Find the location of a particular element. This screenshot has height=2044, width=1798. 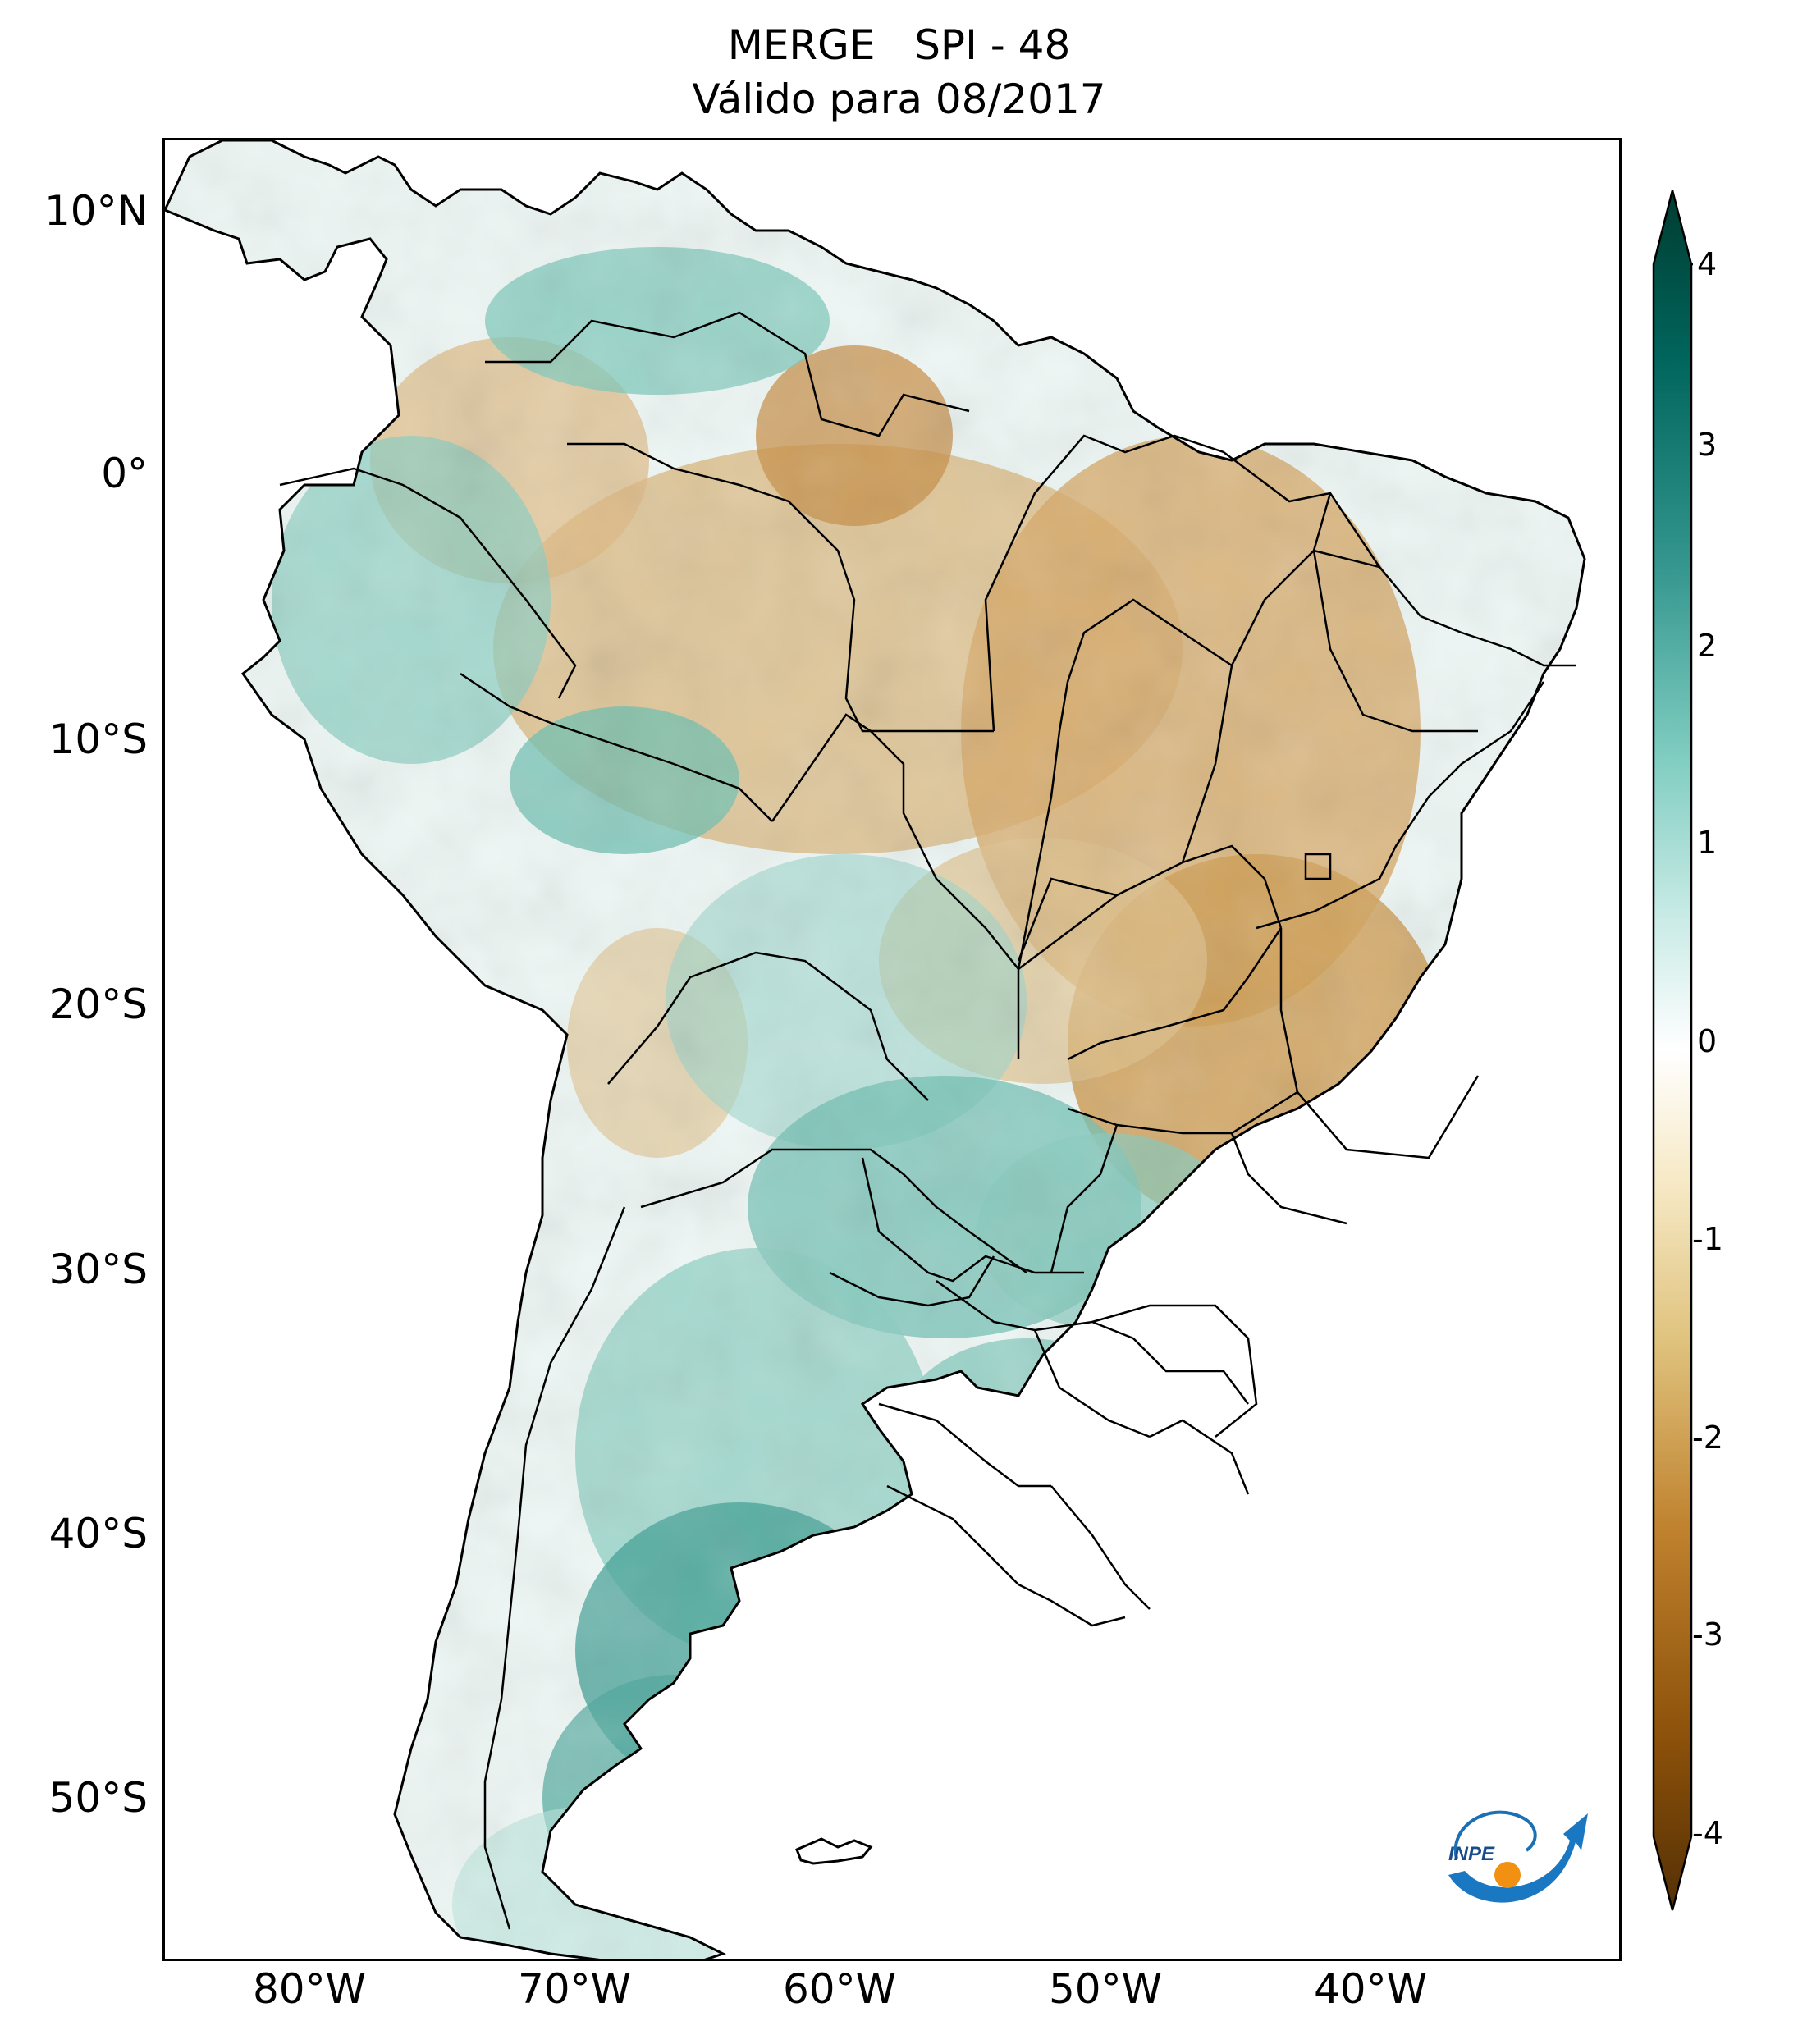

title-line2: Válido para 08/2017 is located at coordinates (899, 99).